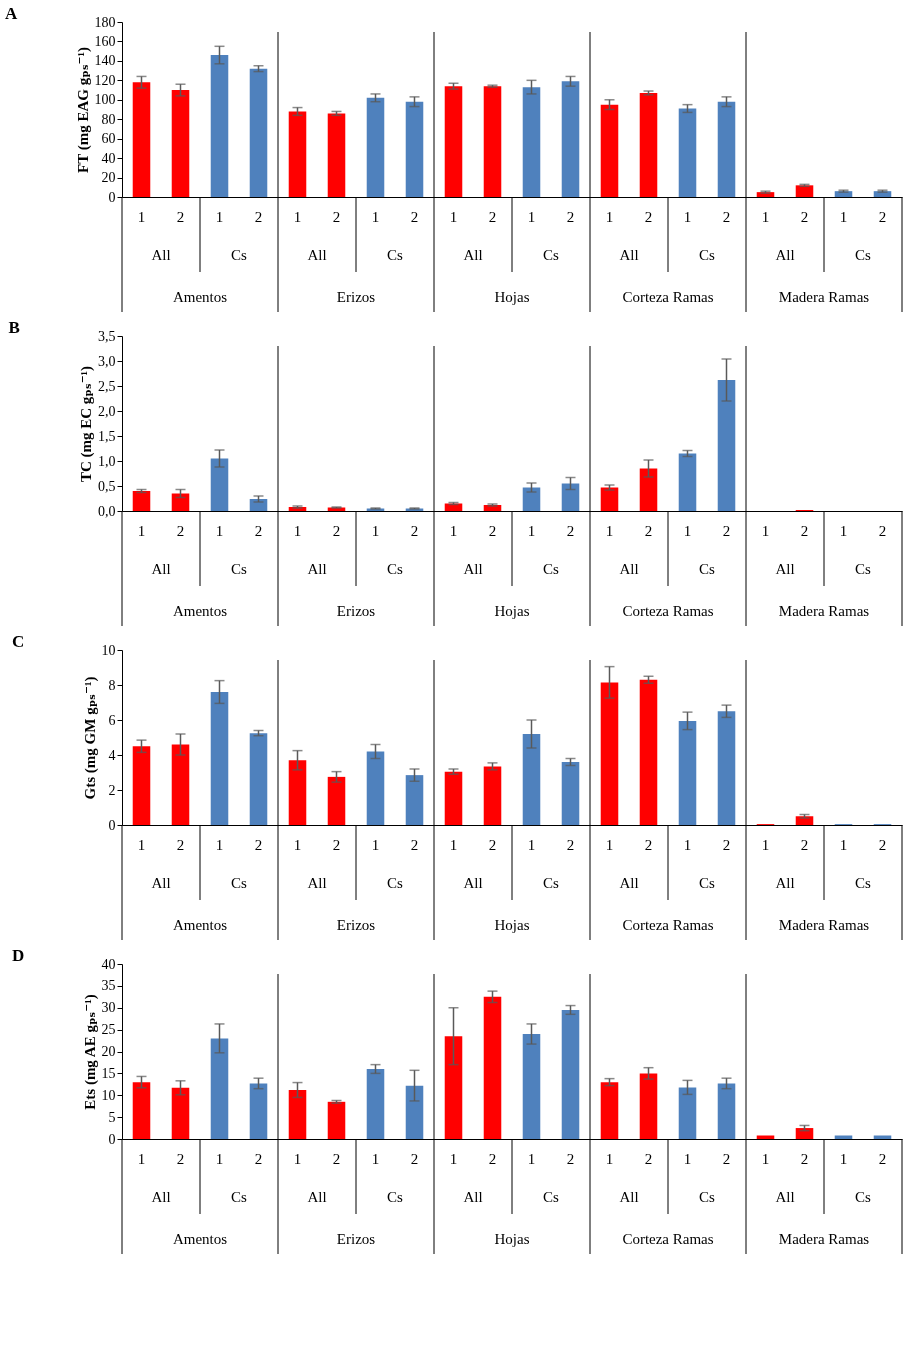 This screenshot has width=915, height=1370. Describe the element at coordinates (112, 1117) in the screenshot. I see `y-tick-label: 5` at that location.